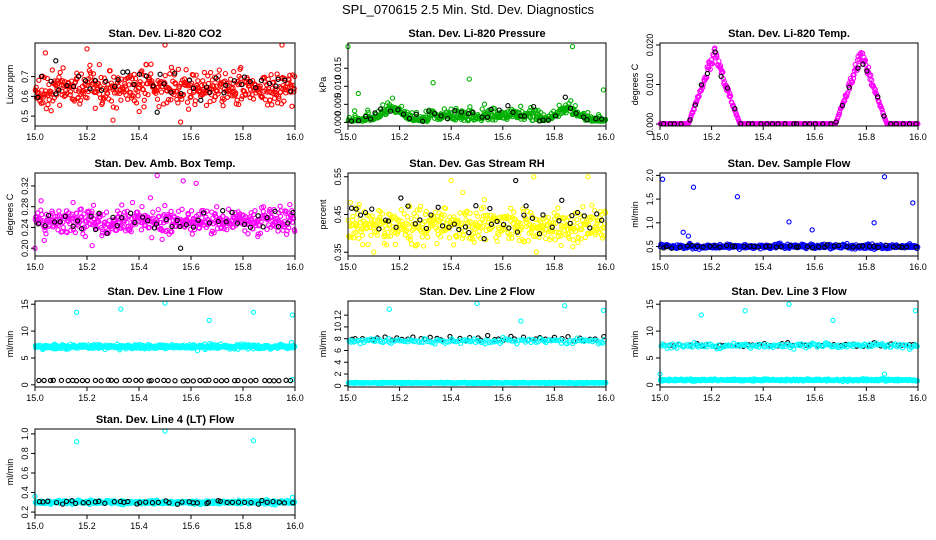 This screenshot has height=540, width=936. I want to click on x-tick-label: 15.6, so click(191, 137).